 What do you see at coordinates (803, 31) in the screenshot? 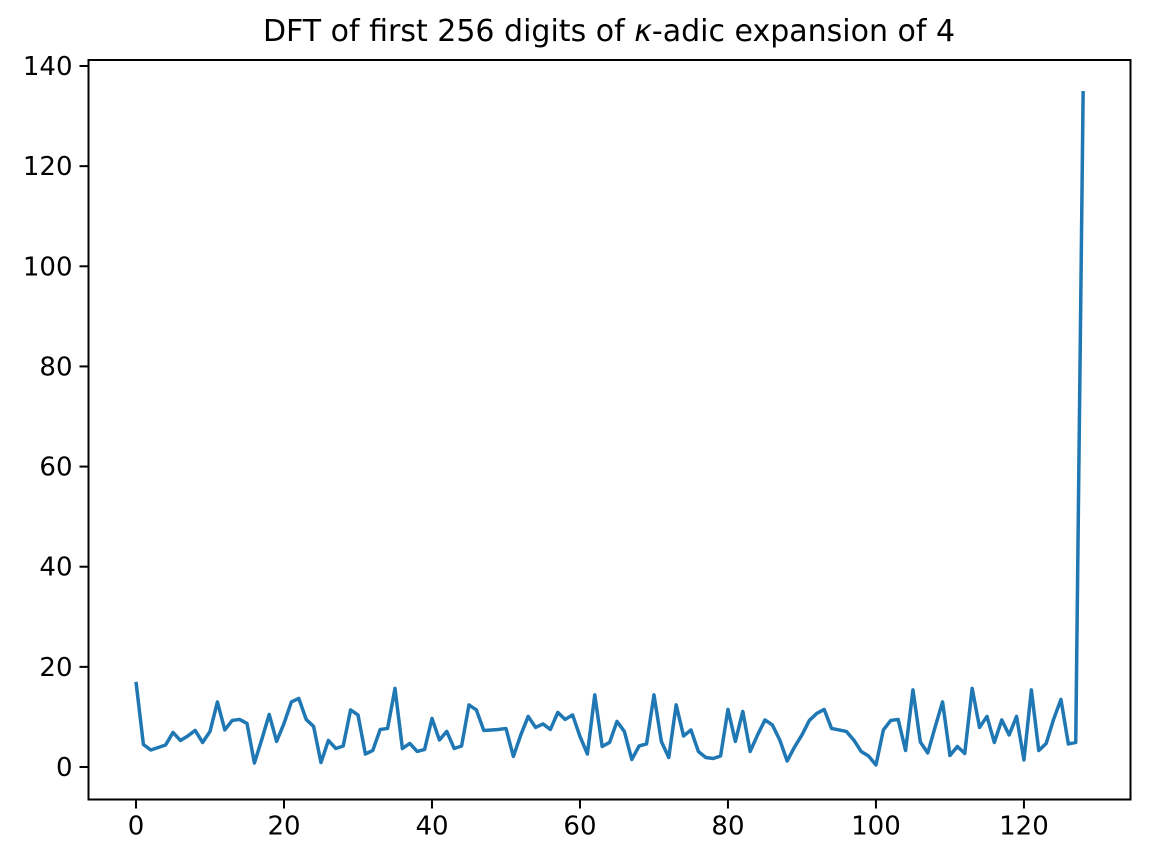
I see `chart-title-suffix: -adic expansion of 4` at bounding box center [803, 31].